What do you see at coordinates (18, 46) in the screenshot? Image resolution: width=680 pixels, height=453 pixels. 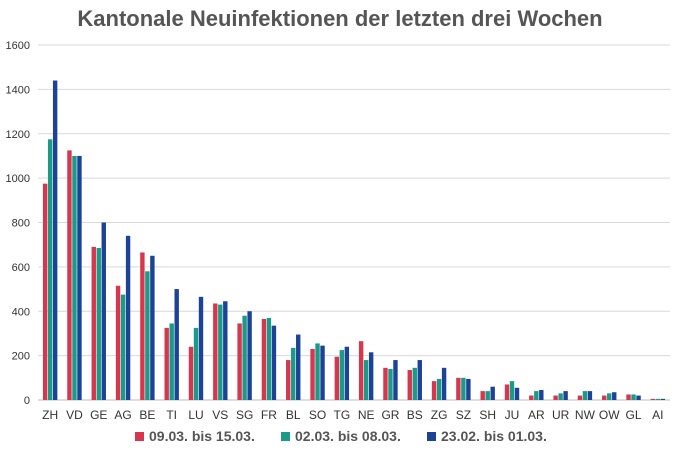 I see `y-tick-label: 1600` at bounding box center [18, 46].